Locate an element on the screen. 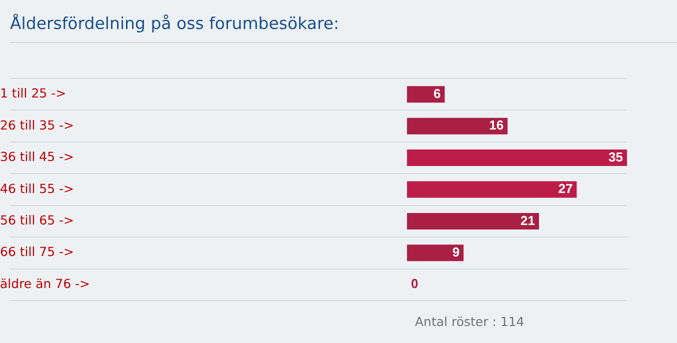 This screenshot has height=343, width=677. data-label: 9 is located at coordinates (456, 252).